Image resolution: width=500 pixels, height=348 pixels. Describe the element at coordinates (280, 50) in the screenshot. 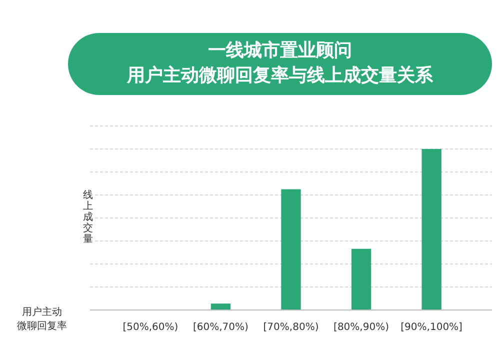

I see `chart-title: 一线城市置业顾问` at that location.